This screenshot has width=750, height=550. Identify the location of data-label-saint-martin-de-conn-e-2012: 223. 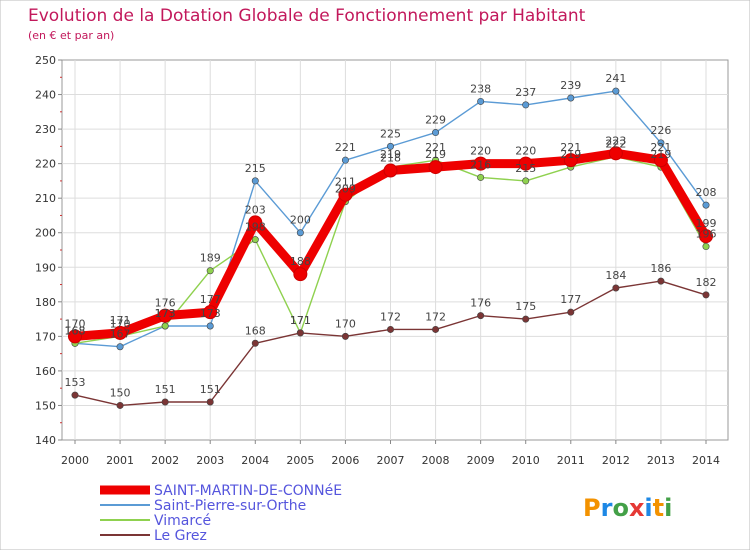
(615, 140).